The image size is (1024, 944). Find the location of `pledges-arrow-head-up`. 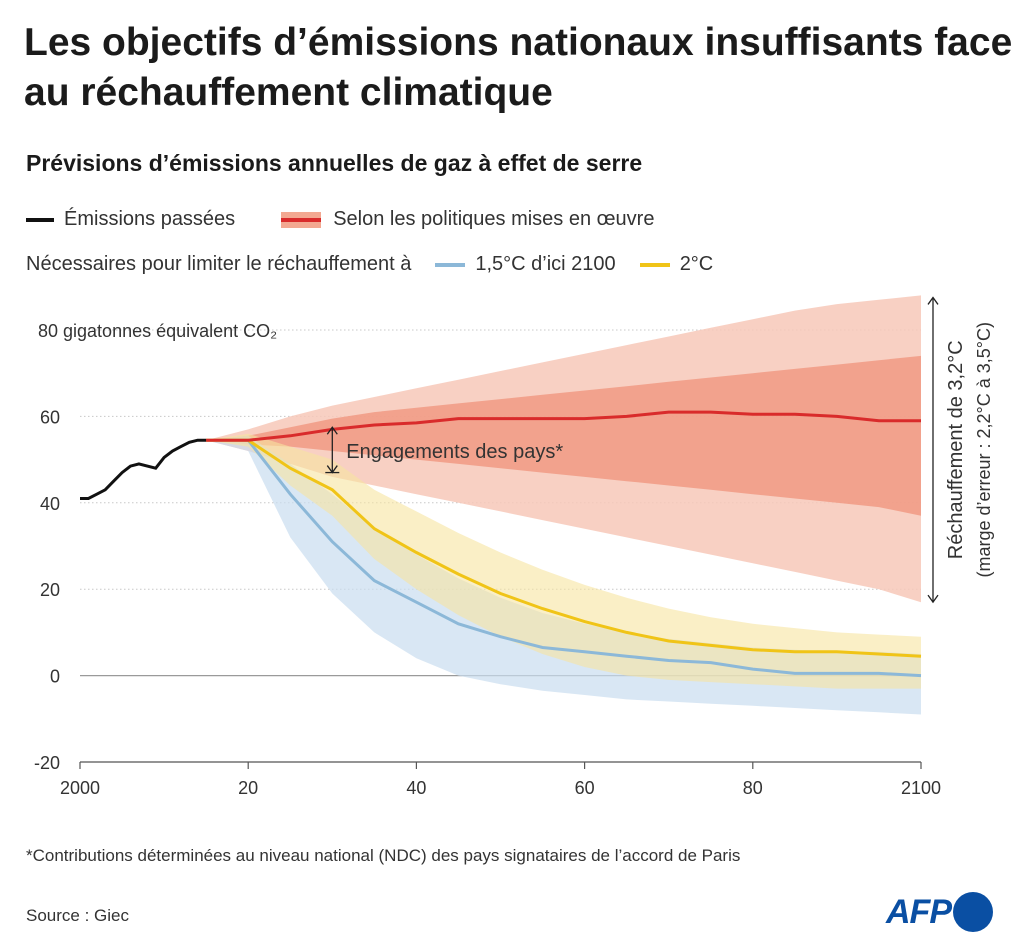

pledges-arrow-head-up is located at coordinates (332, 430).